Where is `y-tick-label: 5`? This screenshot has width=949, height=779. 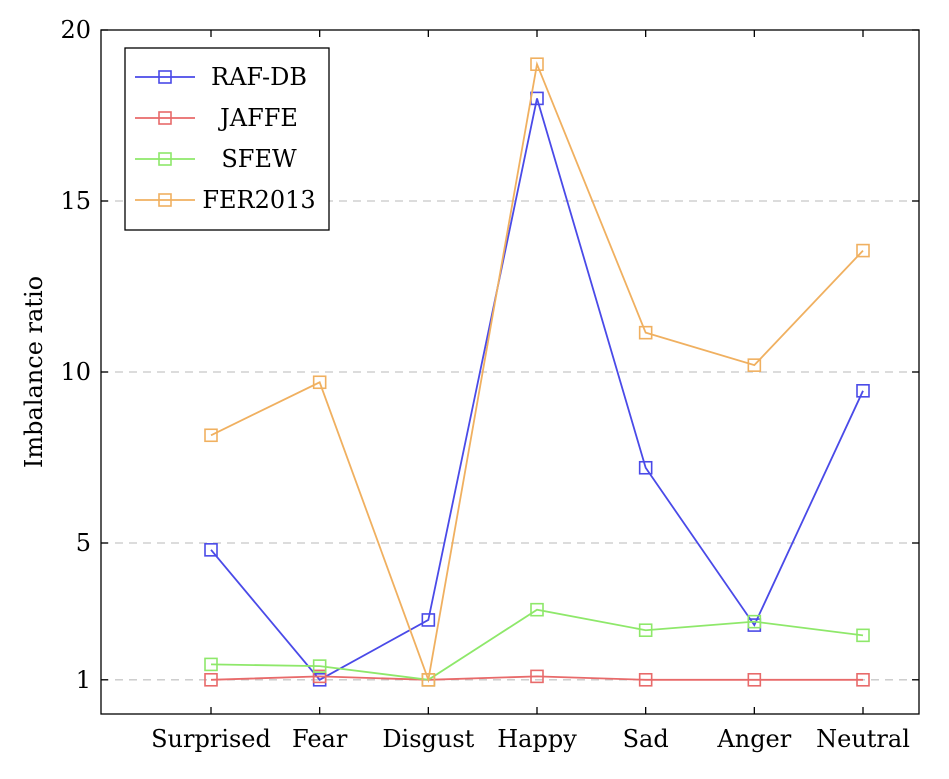 y-tick-label: 5 is located at coordinates (83, 543).